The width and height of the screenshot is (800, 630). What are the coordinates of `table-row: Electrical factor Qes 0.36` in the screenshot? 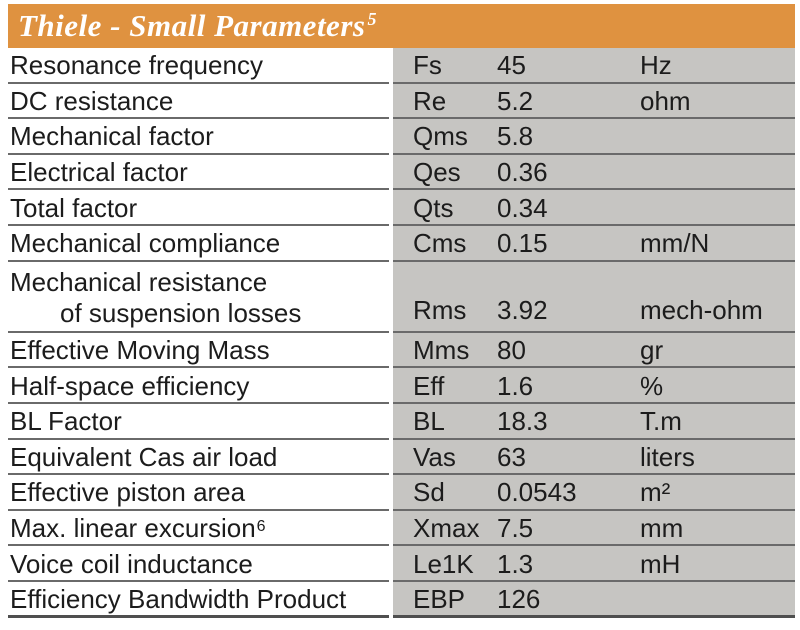 It's located at (401, 172).